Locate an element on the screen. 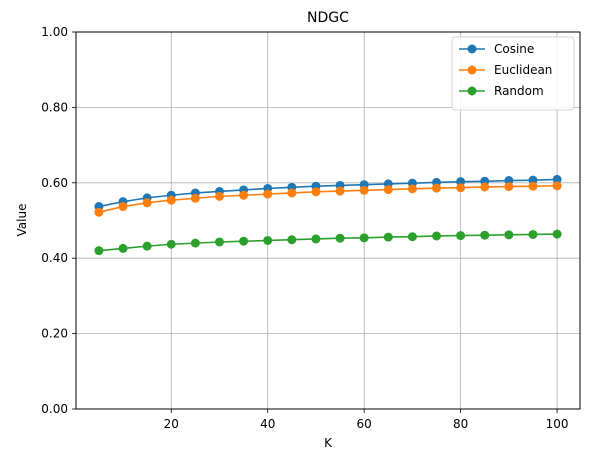 Image resolution: width=589 pixels, height=453 pixels. x-tick-label: 20 is located at coordinates (171, 424).